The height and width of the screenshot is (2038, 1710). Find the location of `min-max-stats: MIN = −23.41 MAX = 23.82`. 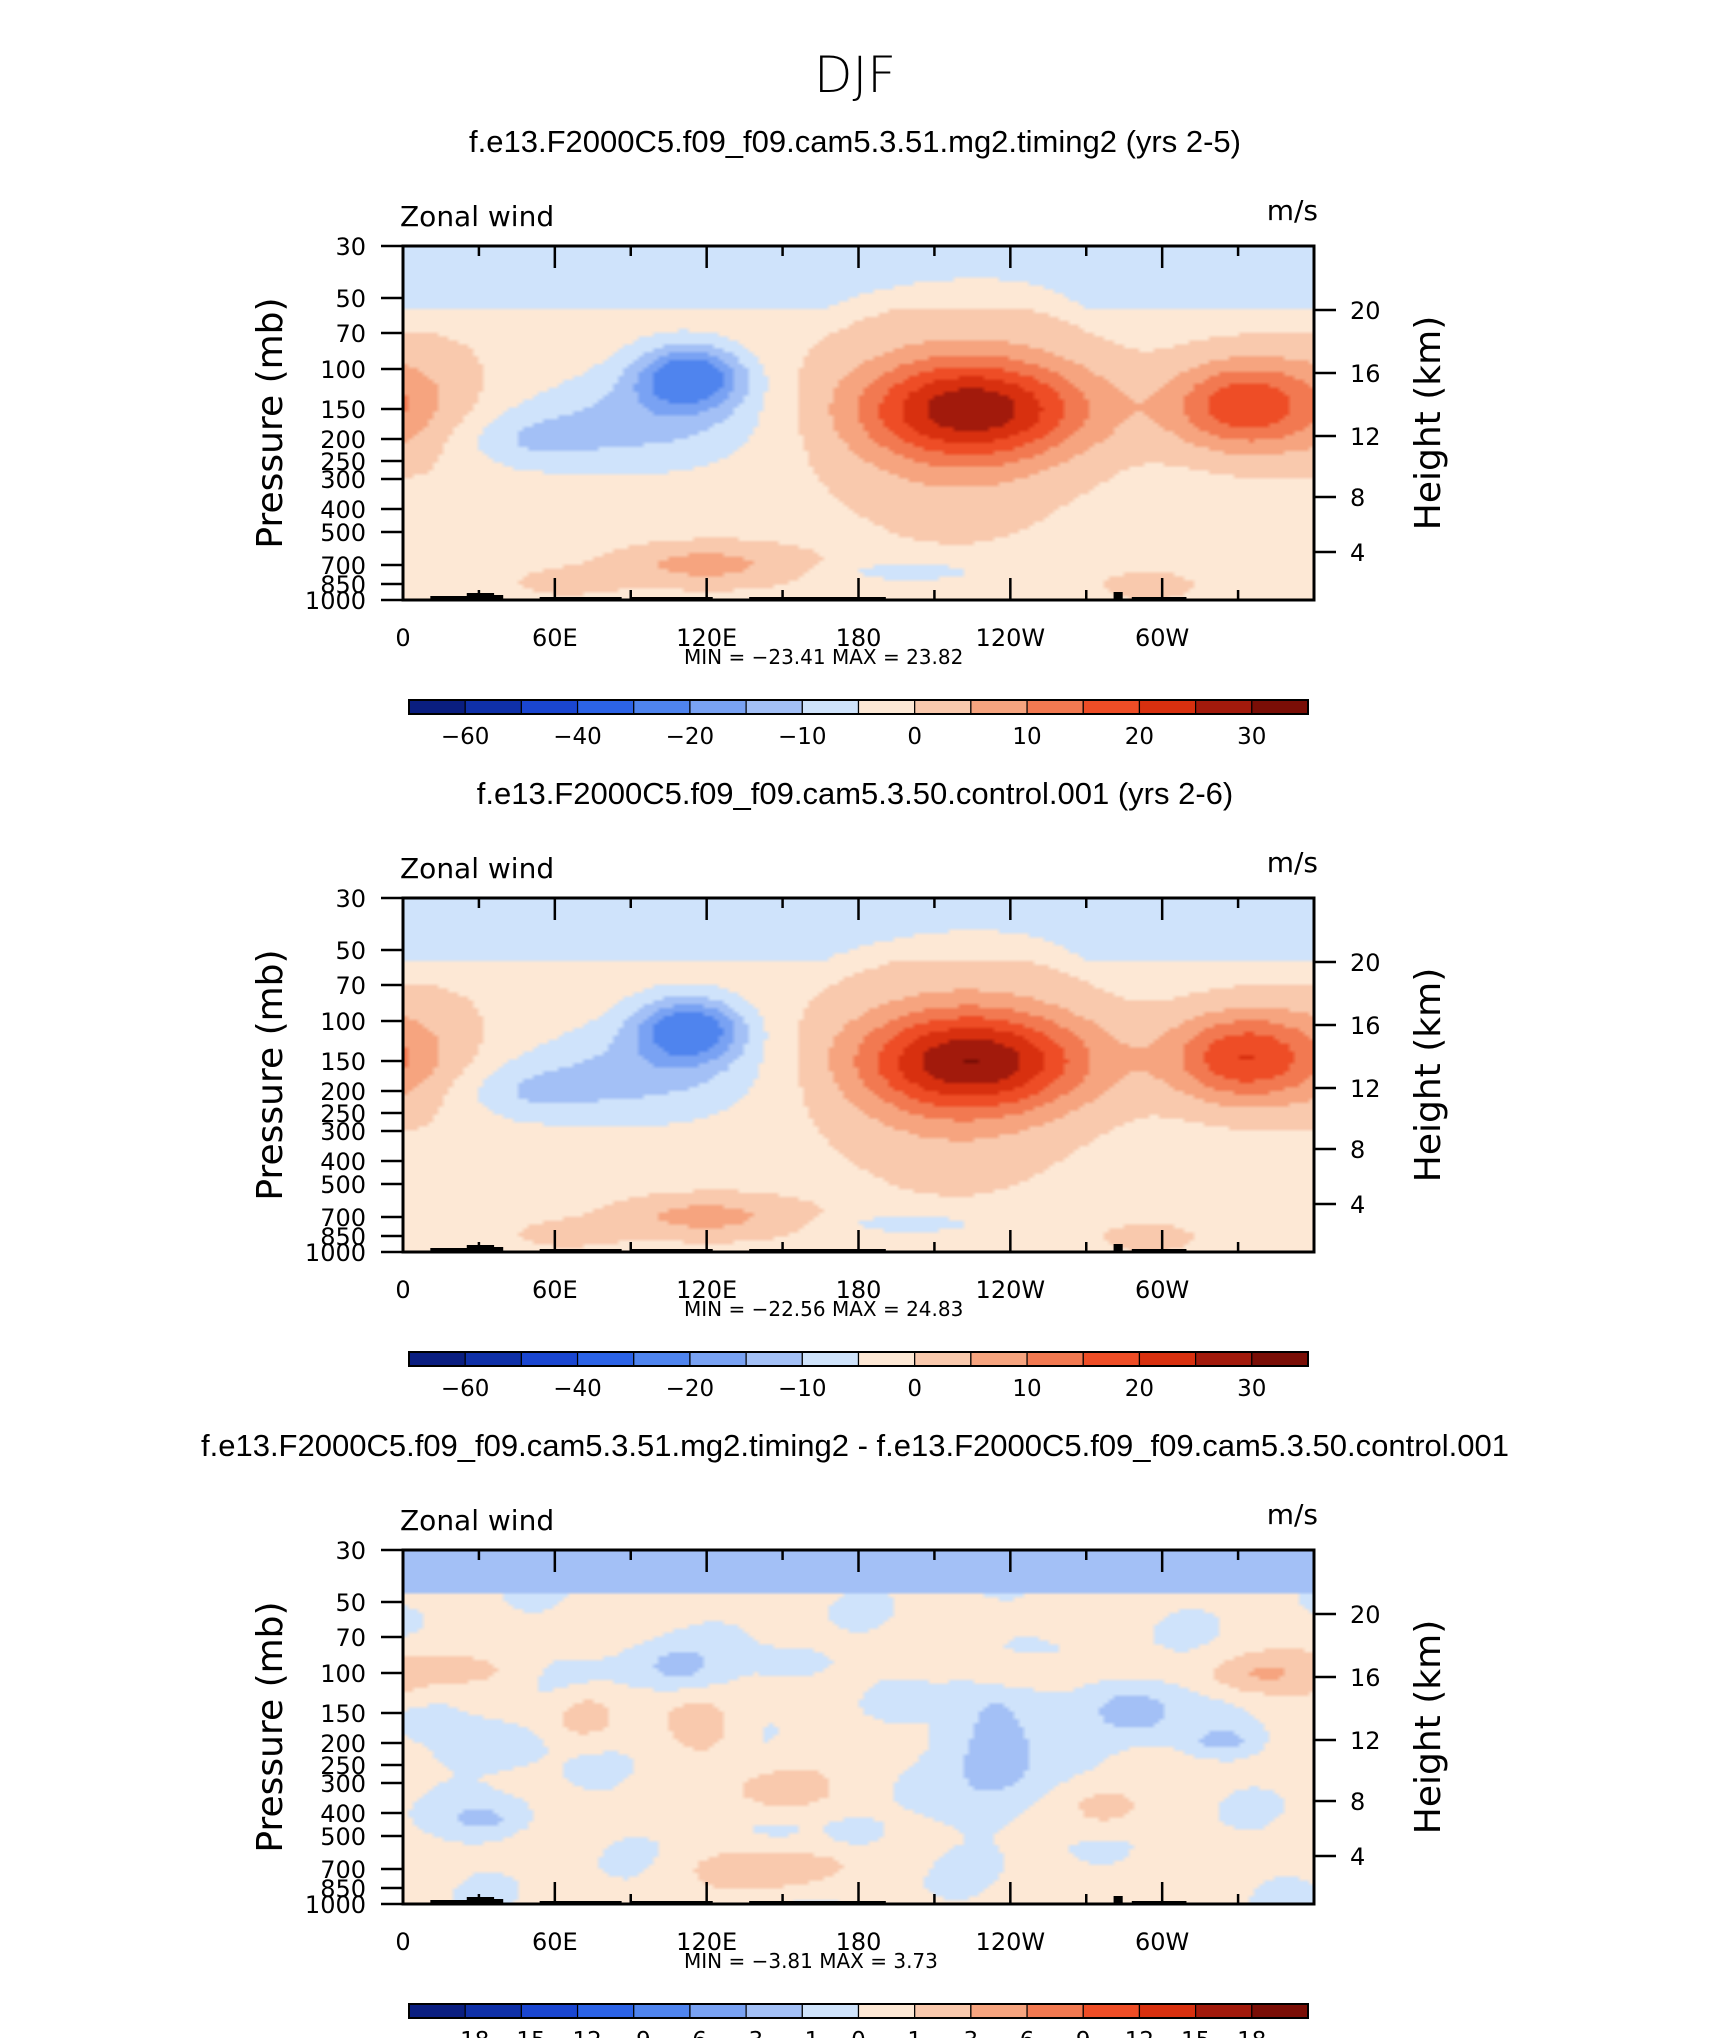

min-max-stats: MIN = −23.41 MAX = 23.82 is located at coordinates (823, 657).